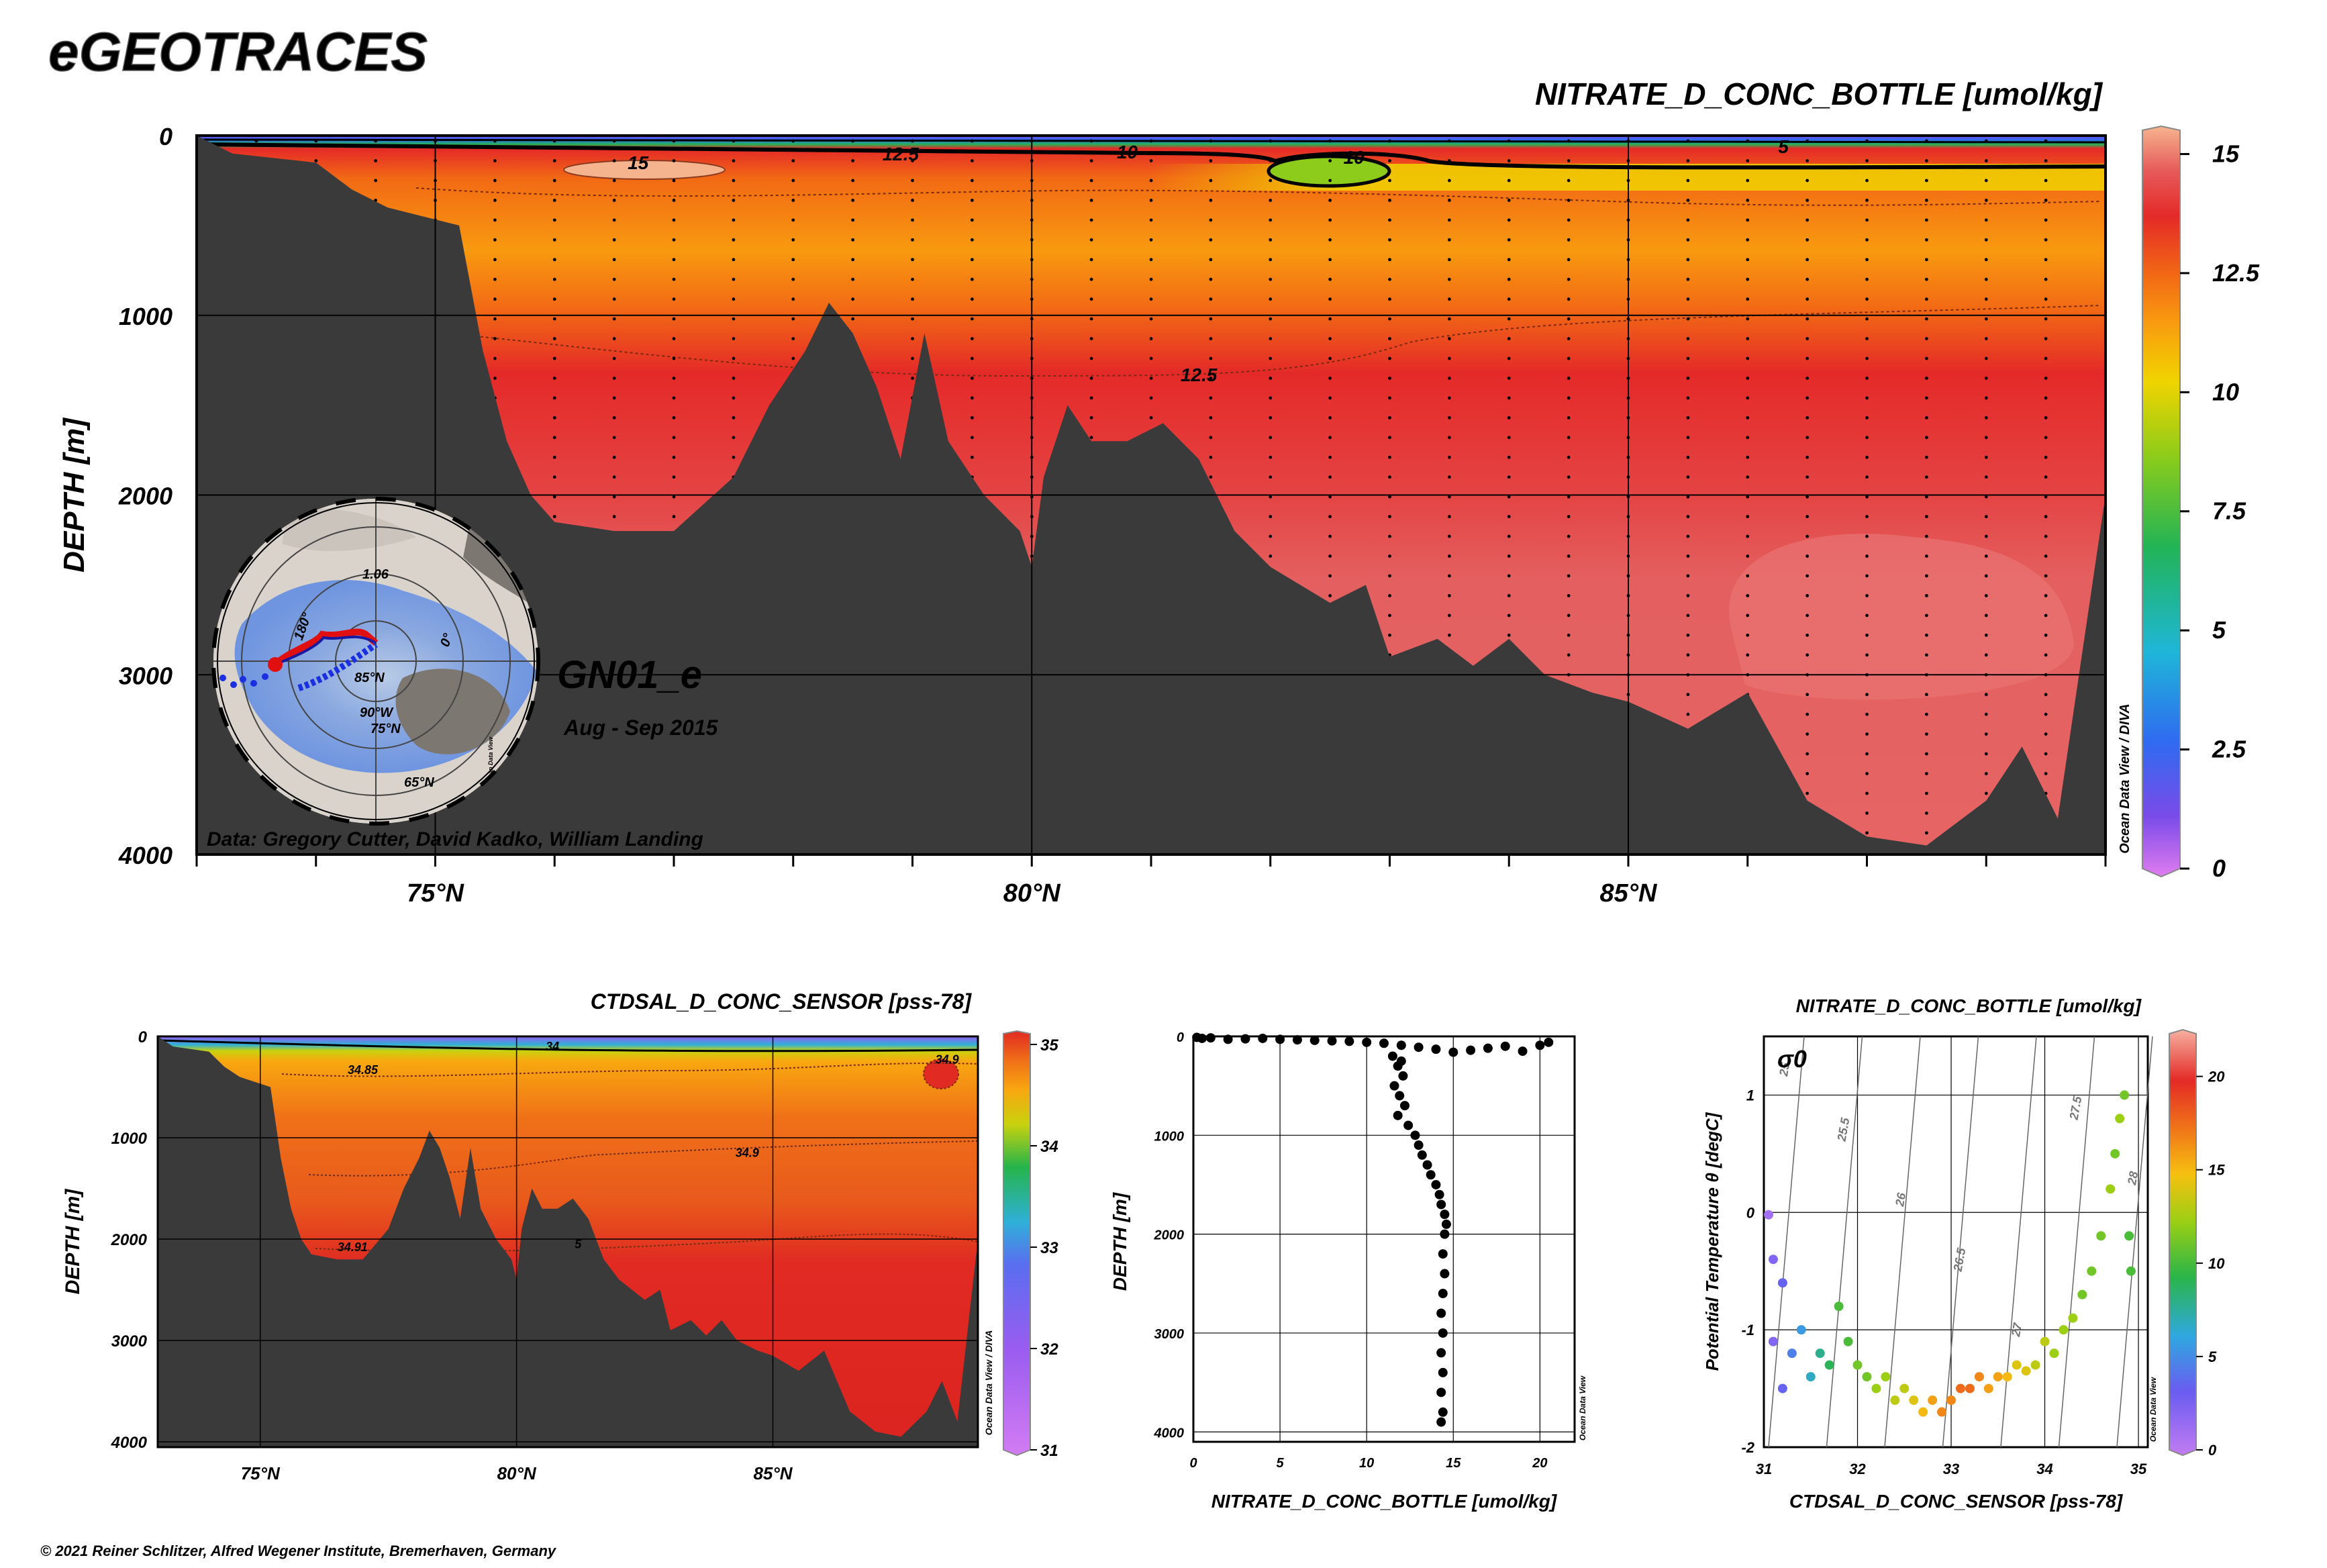 This screenshot has width=2327, height=1568. I want to click on salinity-ytick-label: 2000, so click(129, 1240).